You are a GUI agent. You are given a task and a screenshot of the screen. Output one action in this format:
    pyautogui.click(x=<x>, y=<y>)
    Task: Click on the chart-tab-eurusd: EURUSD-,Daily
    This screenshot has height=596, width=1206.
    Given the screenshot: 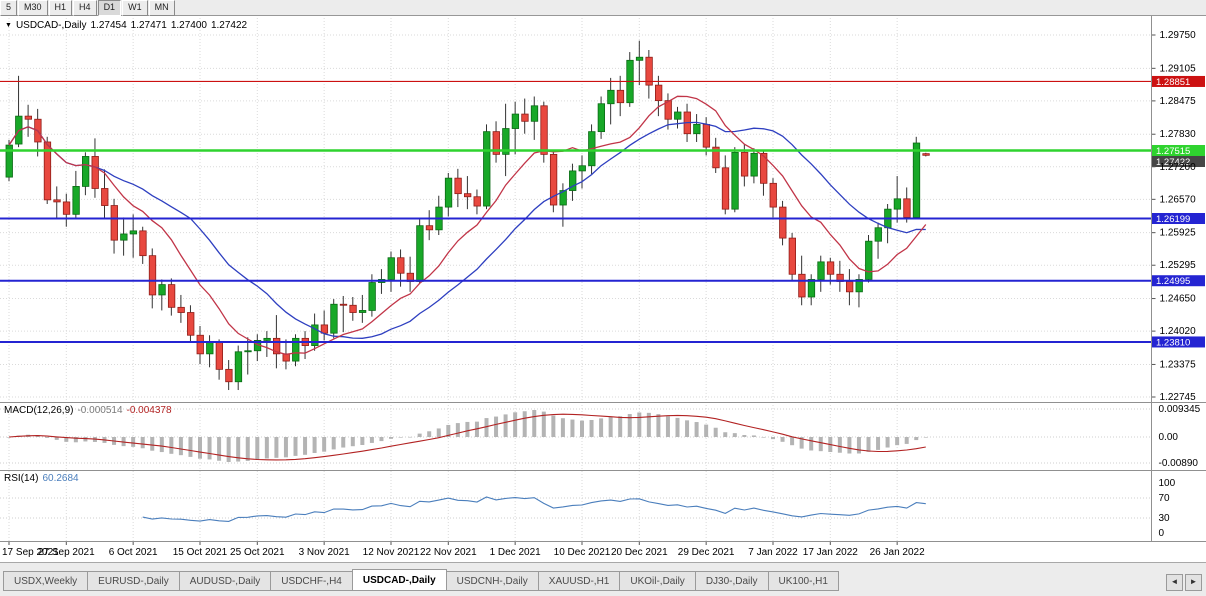 What is the action you would take?
    pyautogui.click(x=133, y=581)
    